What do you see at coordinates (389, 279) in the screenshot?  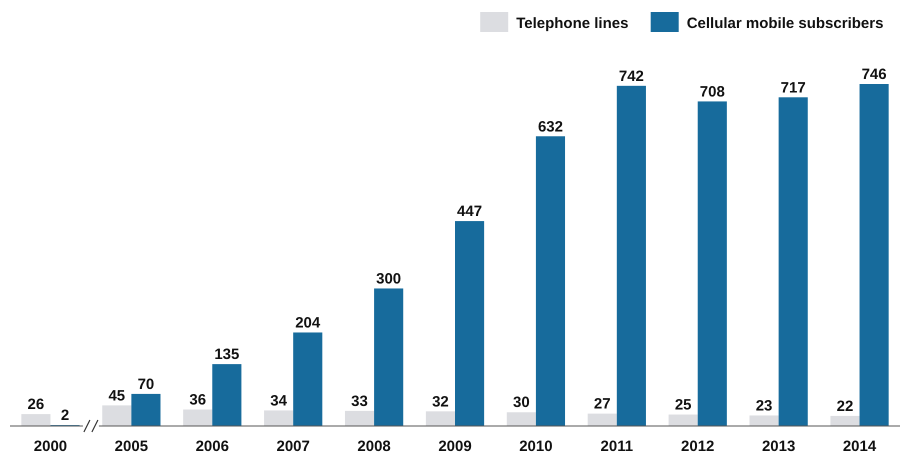 I see `data-label: 300` at bounding box center [389, 279].